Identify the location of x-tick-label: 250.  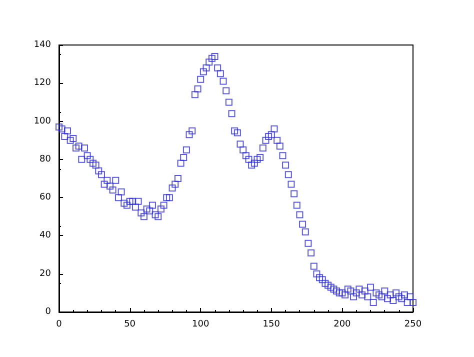
(413, 325).